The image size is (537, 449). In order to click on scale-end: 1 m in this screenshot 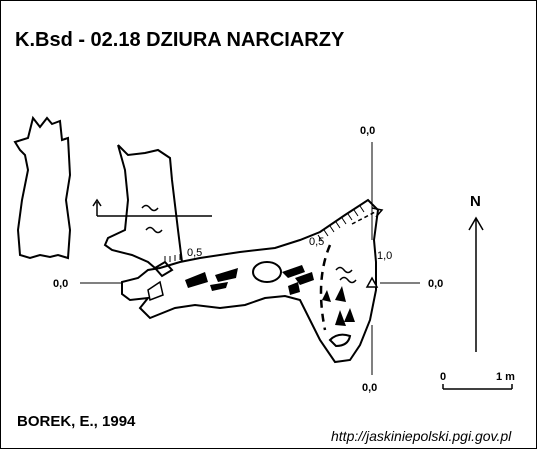, I will do `click(505, 377)`.